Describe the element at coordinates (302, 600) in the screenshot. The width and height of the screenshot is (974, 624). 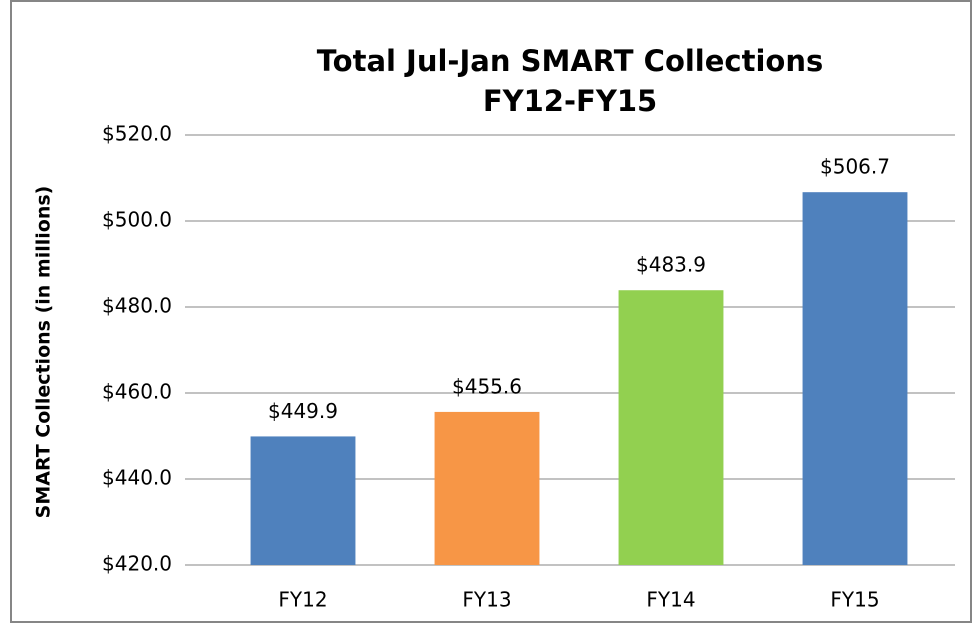
I see `x-tick-label: FY12` at that location.